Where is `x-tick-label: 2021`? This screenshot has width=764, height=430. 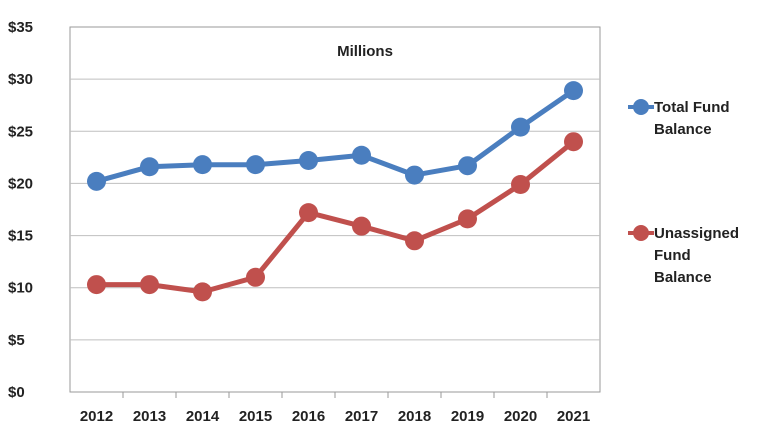
x-tick-label: 2021 is located at coordinates (573, 416).